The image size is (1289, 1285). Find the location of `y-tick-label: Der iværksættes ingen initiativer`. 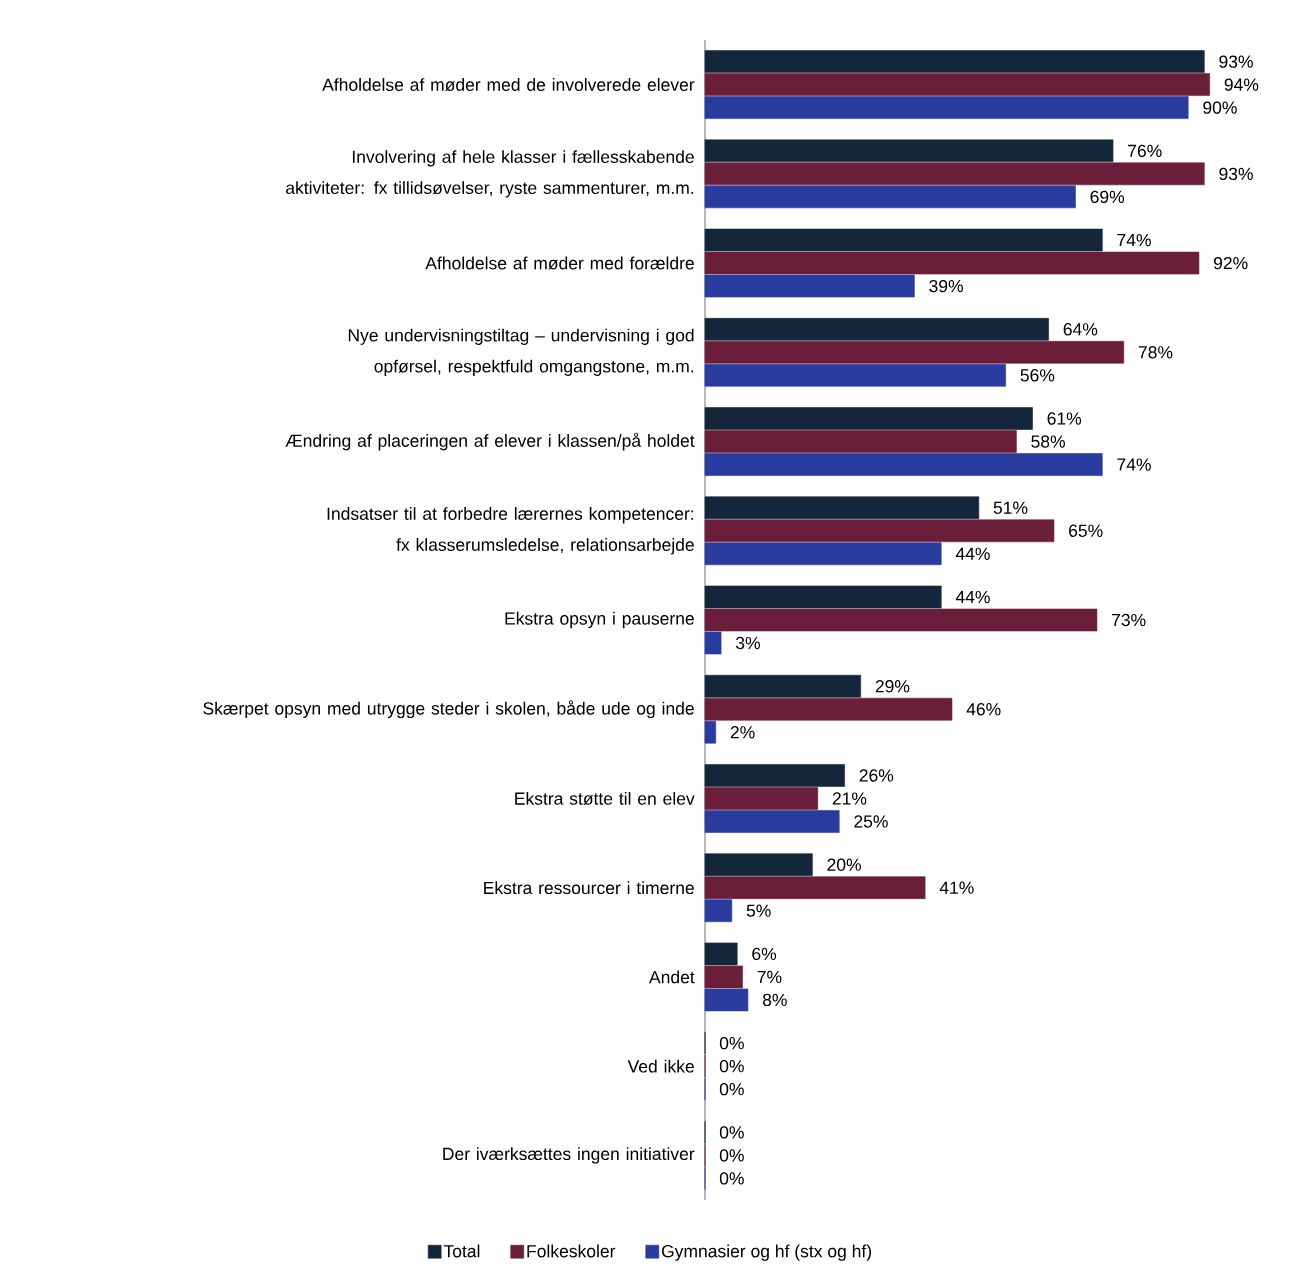

y-tick-label: Der iværksættes ingen initiativer is located at coordinates (569, 1155).